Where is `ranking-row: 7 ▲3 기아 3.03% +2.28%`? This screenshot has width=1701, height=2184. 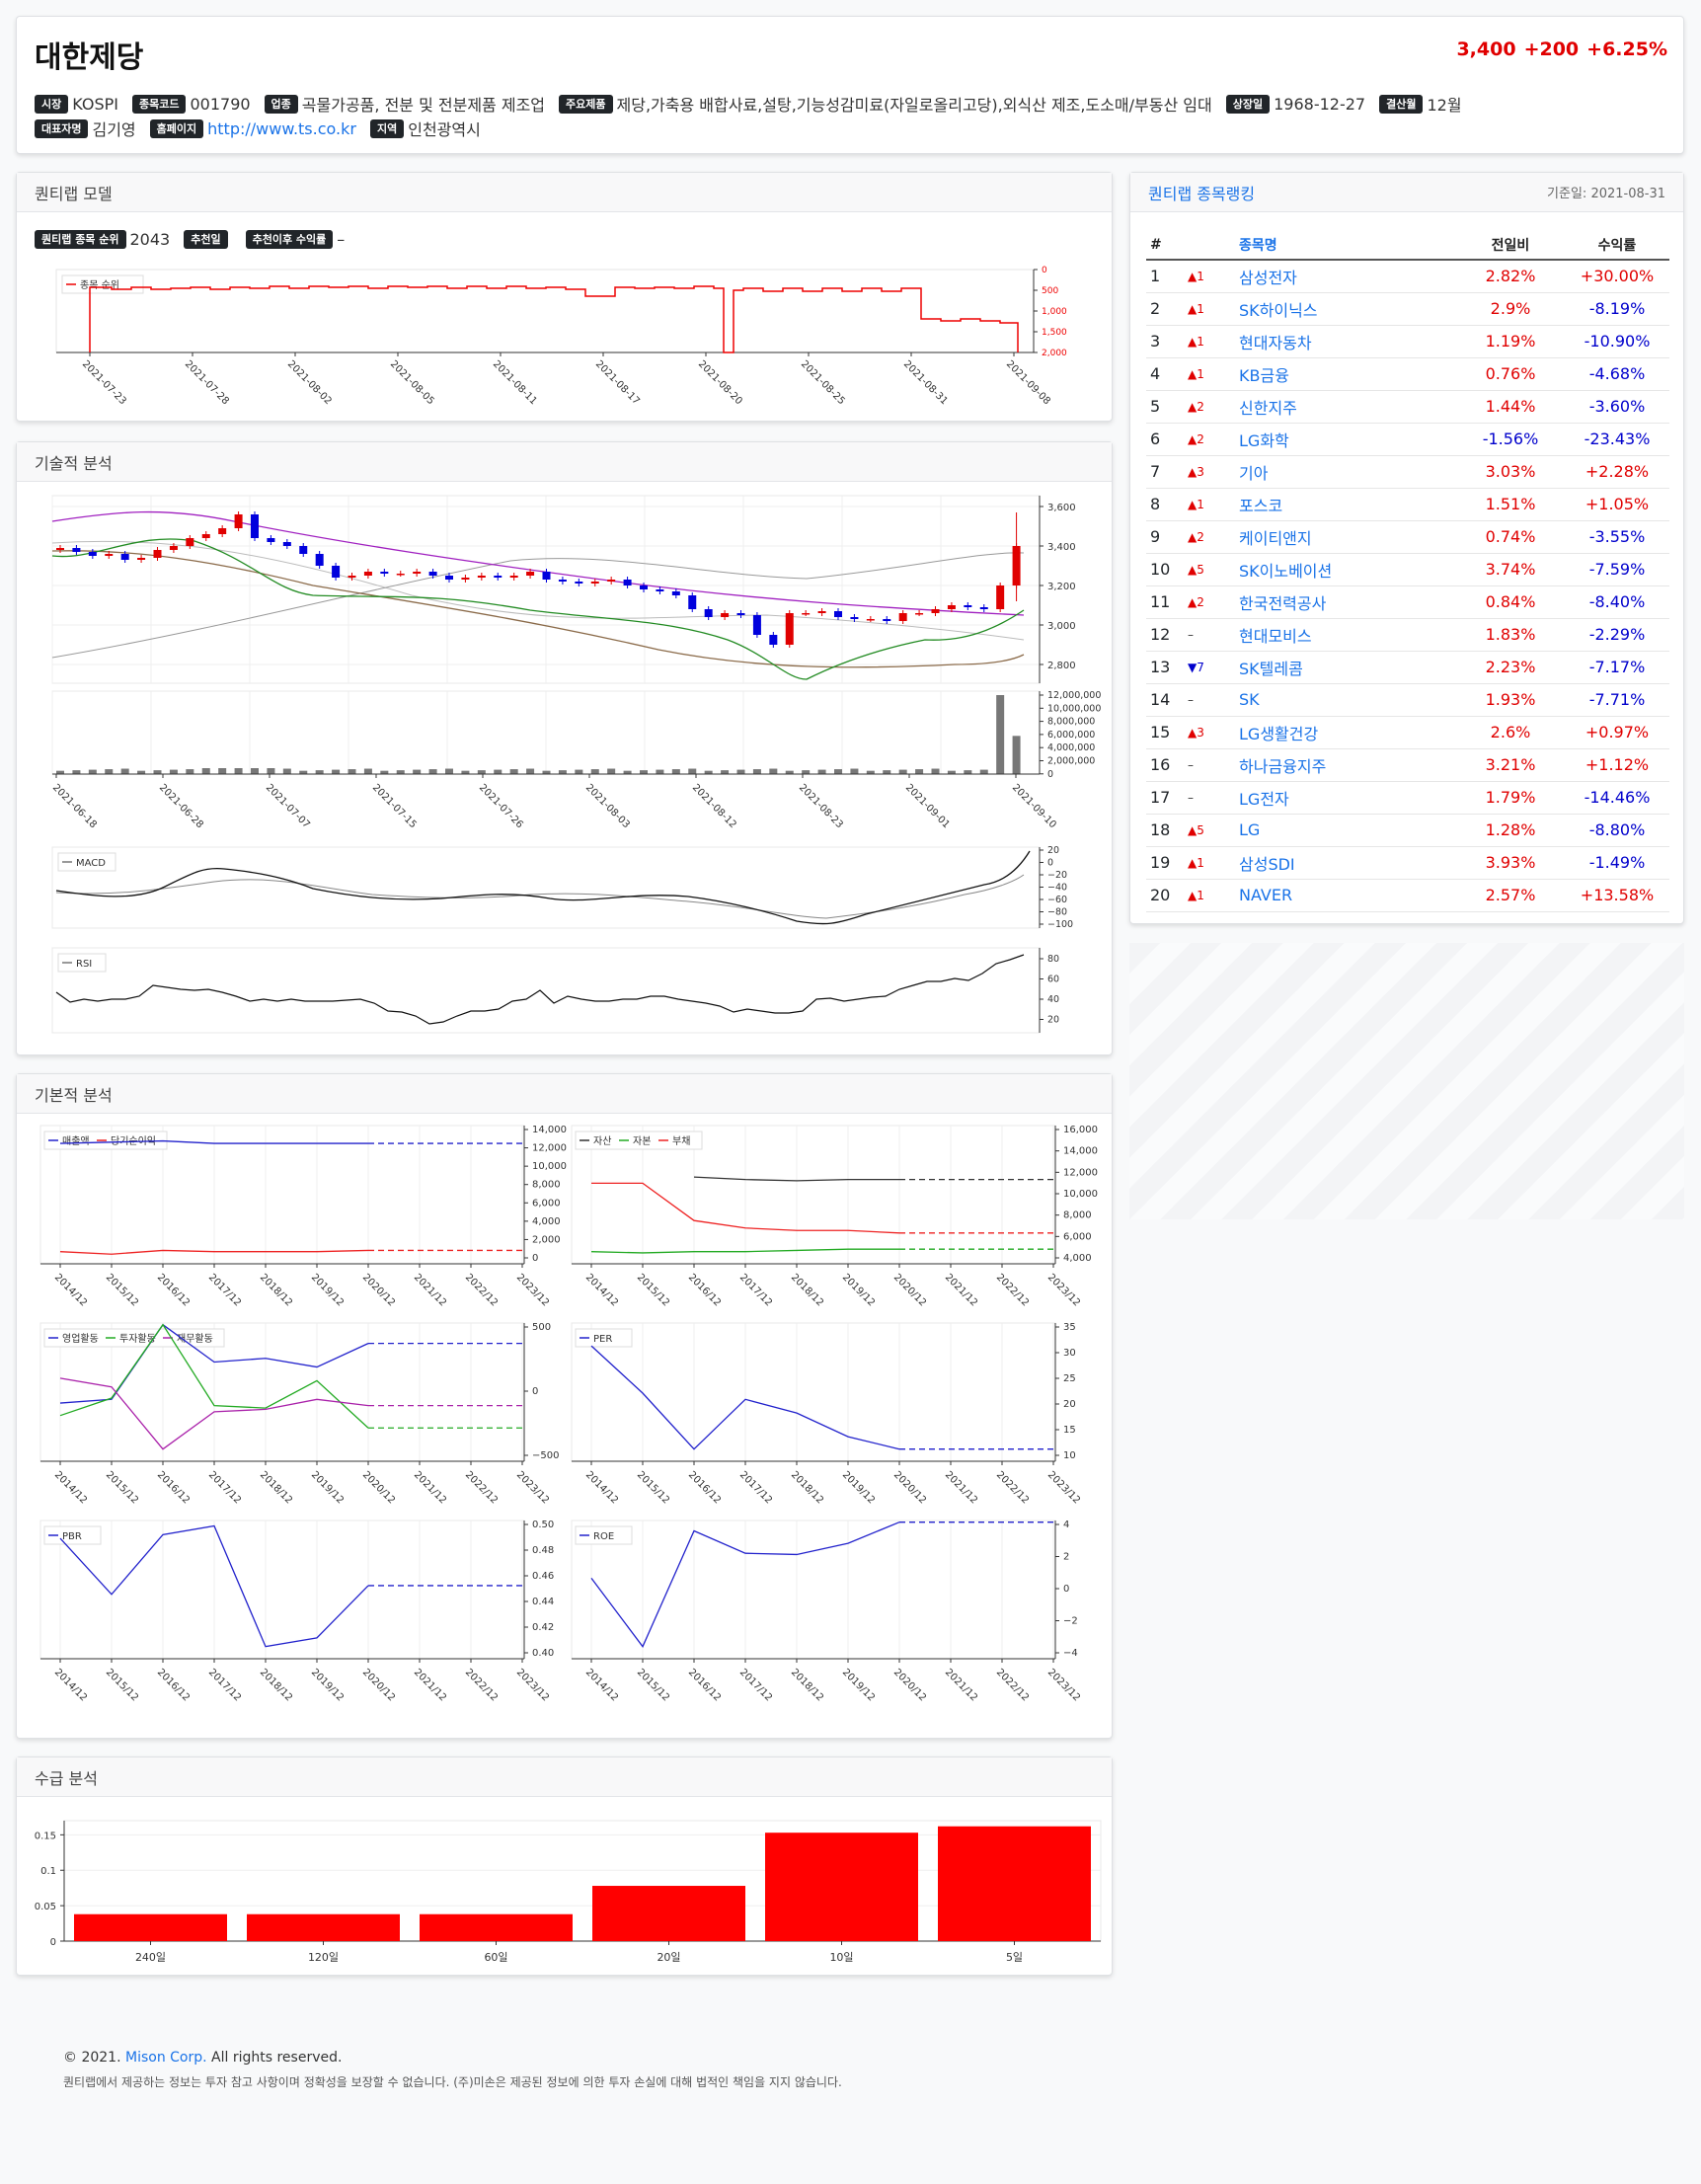 ranking-row: 7 ▲3 기아 3.03% +2.28% is located at coordinates (1407, 472).